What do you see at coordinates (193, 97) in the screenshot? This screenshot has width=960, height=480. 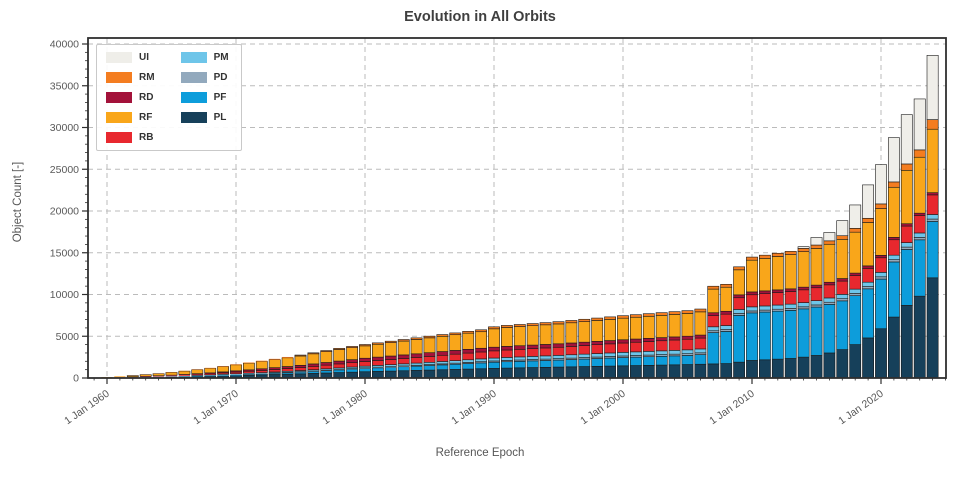 I see `legend-swatch-PF` at bounding box center [193, 97].